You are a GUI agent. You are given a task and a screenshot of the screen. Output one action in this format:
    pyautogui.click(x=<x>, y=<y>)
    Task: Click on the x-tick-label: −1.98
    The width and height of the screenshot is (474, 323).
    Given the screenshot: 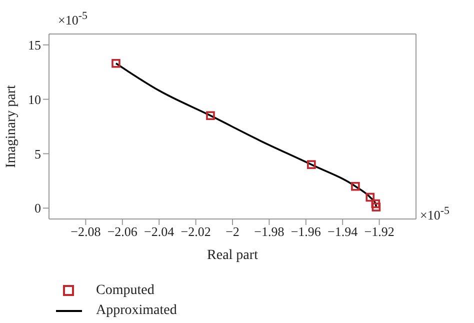 What is the action you would take?
    pyautogui.click(x=269, y=232)
    